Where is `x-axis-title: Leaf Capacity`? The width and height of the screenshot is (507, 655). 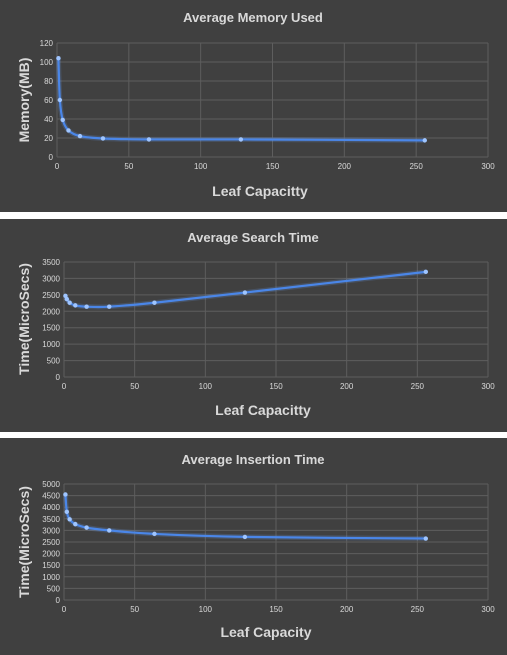 x-axis-title: Leaf Capacity is located at coordinates (265, 632).